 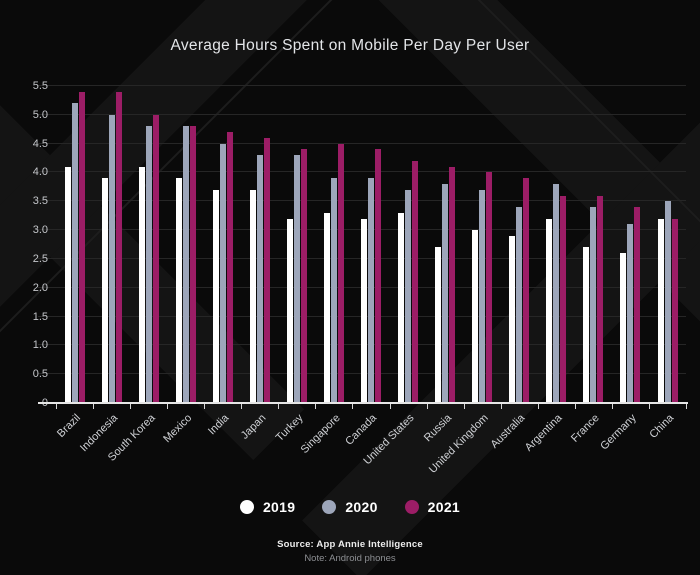 I want to click on y-axis-label-5.0: 5.0, so click(x=40, y=114).